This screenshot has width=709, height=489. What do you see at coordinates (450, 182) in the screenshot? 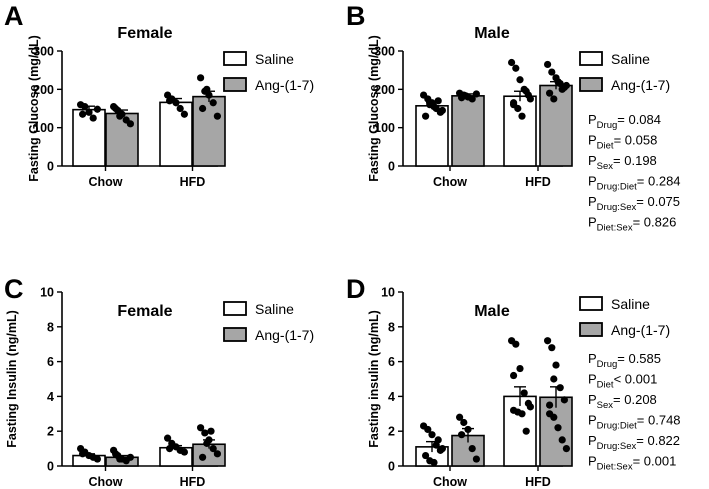
I see `x-tick-label: Chow` at bounding box center [450, 182].